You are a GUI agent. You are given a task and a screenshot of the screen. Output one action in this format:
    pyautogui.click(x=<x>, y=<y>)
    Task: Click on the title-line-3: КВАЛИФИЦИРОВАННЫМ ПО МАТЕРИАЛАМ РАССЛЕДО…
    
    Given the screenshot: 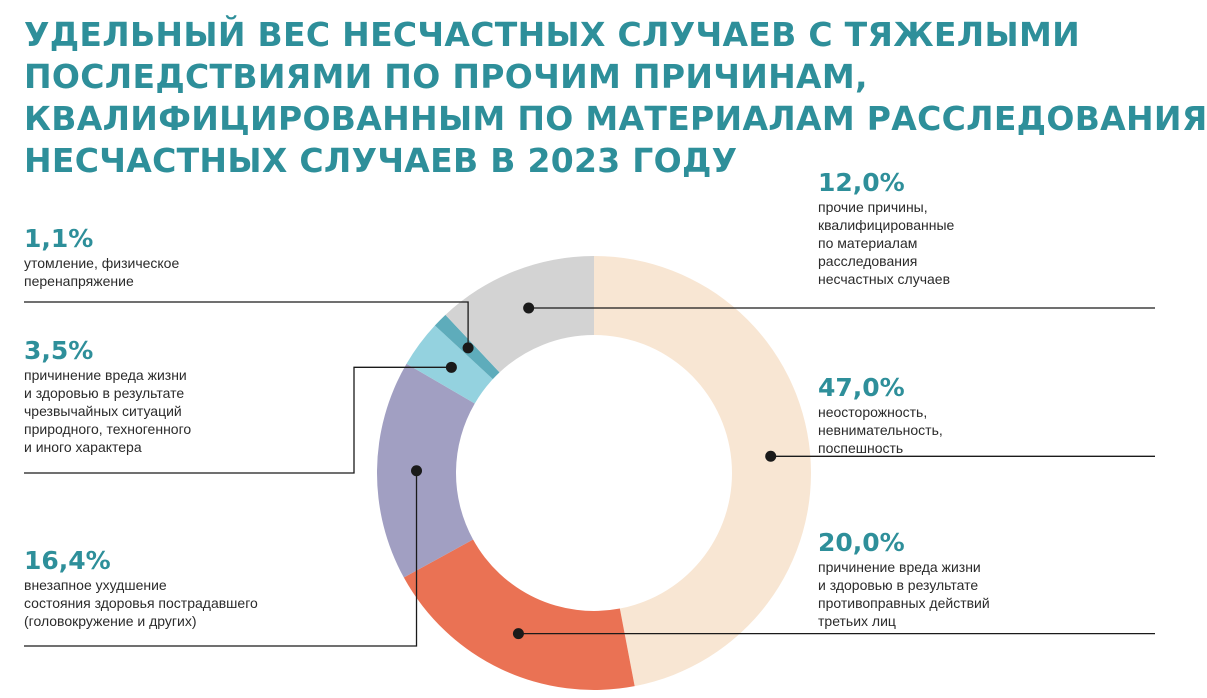 What is the action you would take?
    pyautogui.click(x=615, y=118)
    